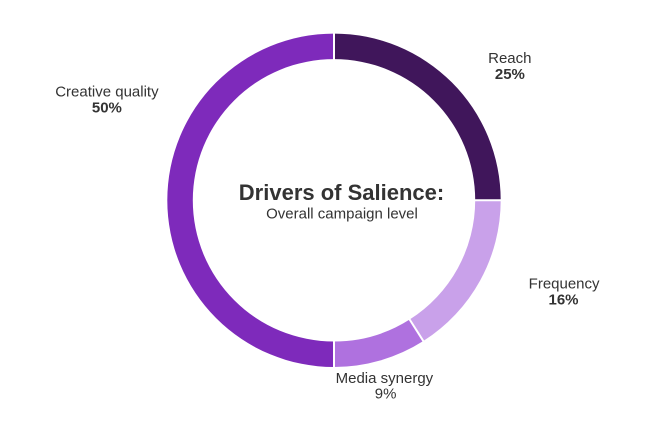 The image size is (668, 429). What do you see at coordinates (341, 192) in the screenshot?
I see `svg-text: Drivers of Salience:` at bounding box center [341, 192].